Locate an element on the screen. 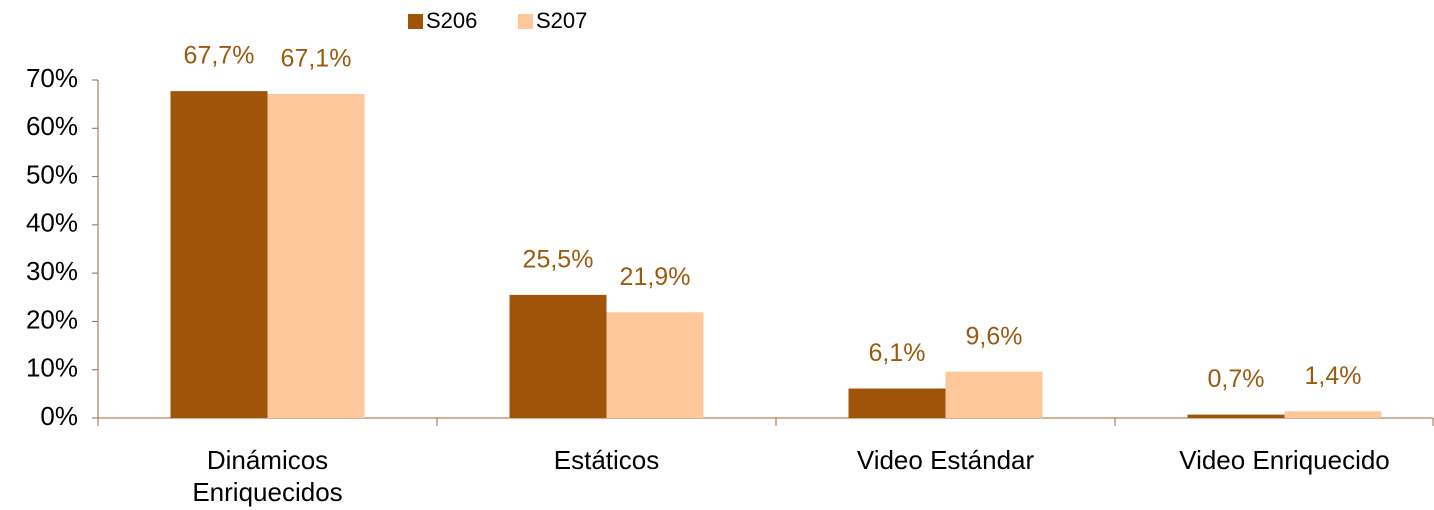  y-tick-label: 10% is located at coordinates (52, 368).